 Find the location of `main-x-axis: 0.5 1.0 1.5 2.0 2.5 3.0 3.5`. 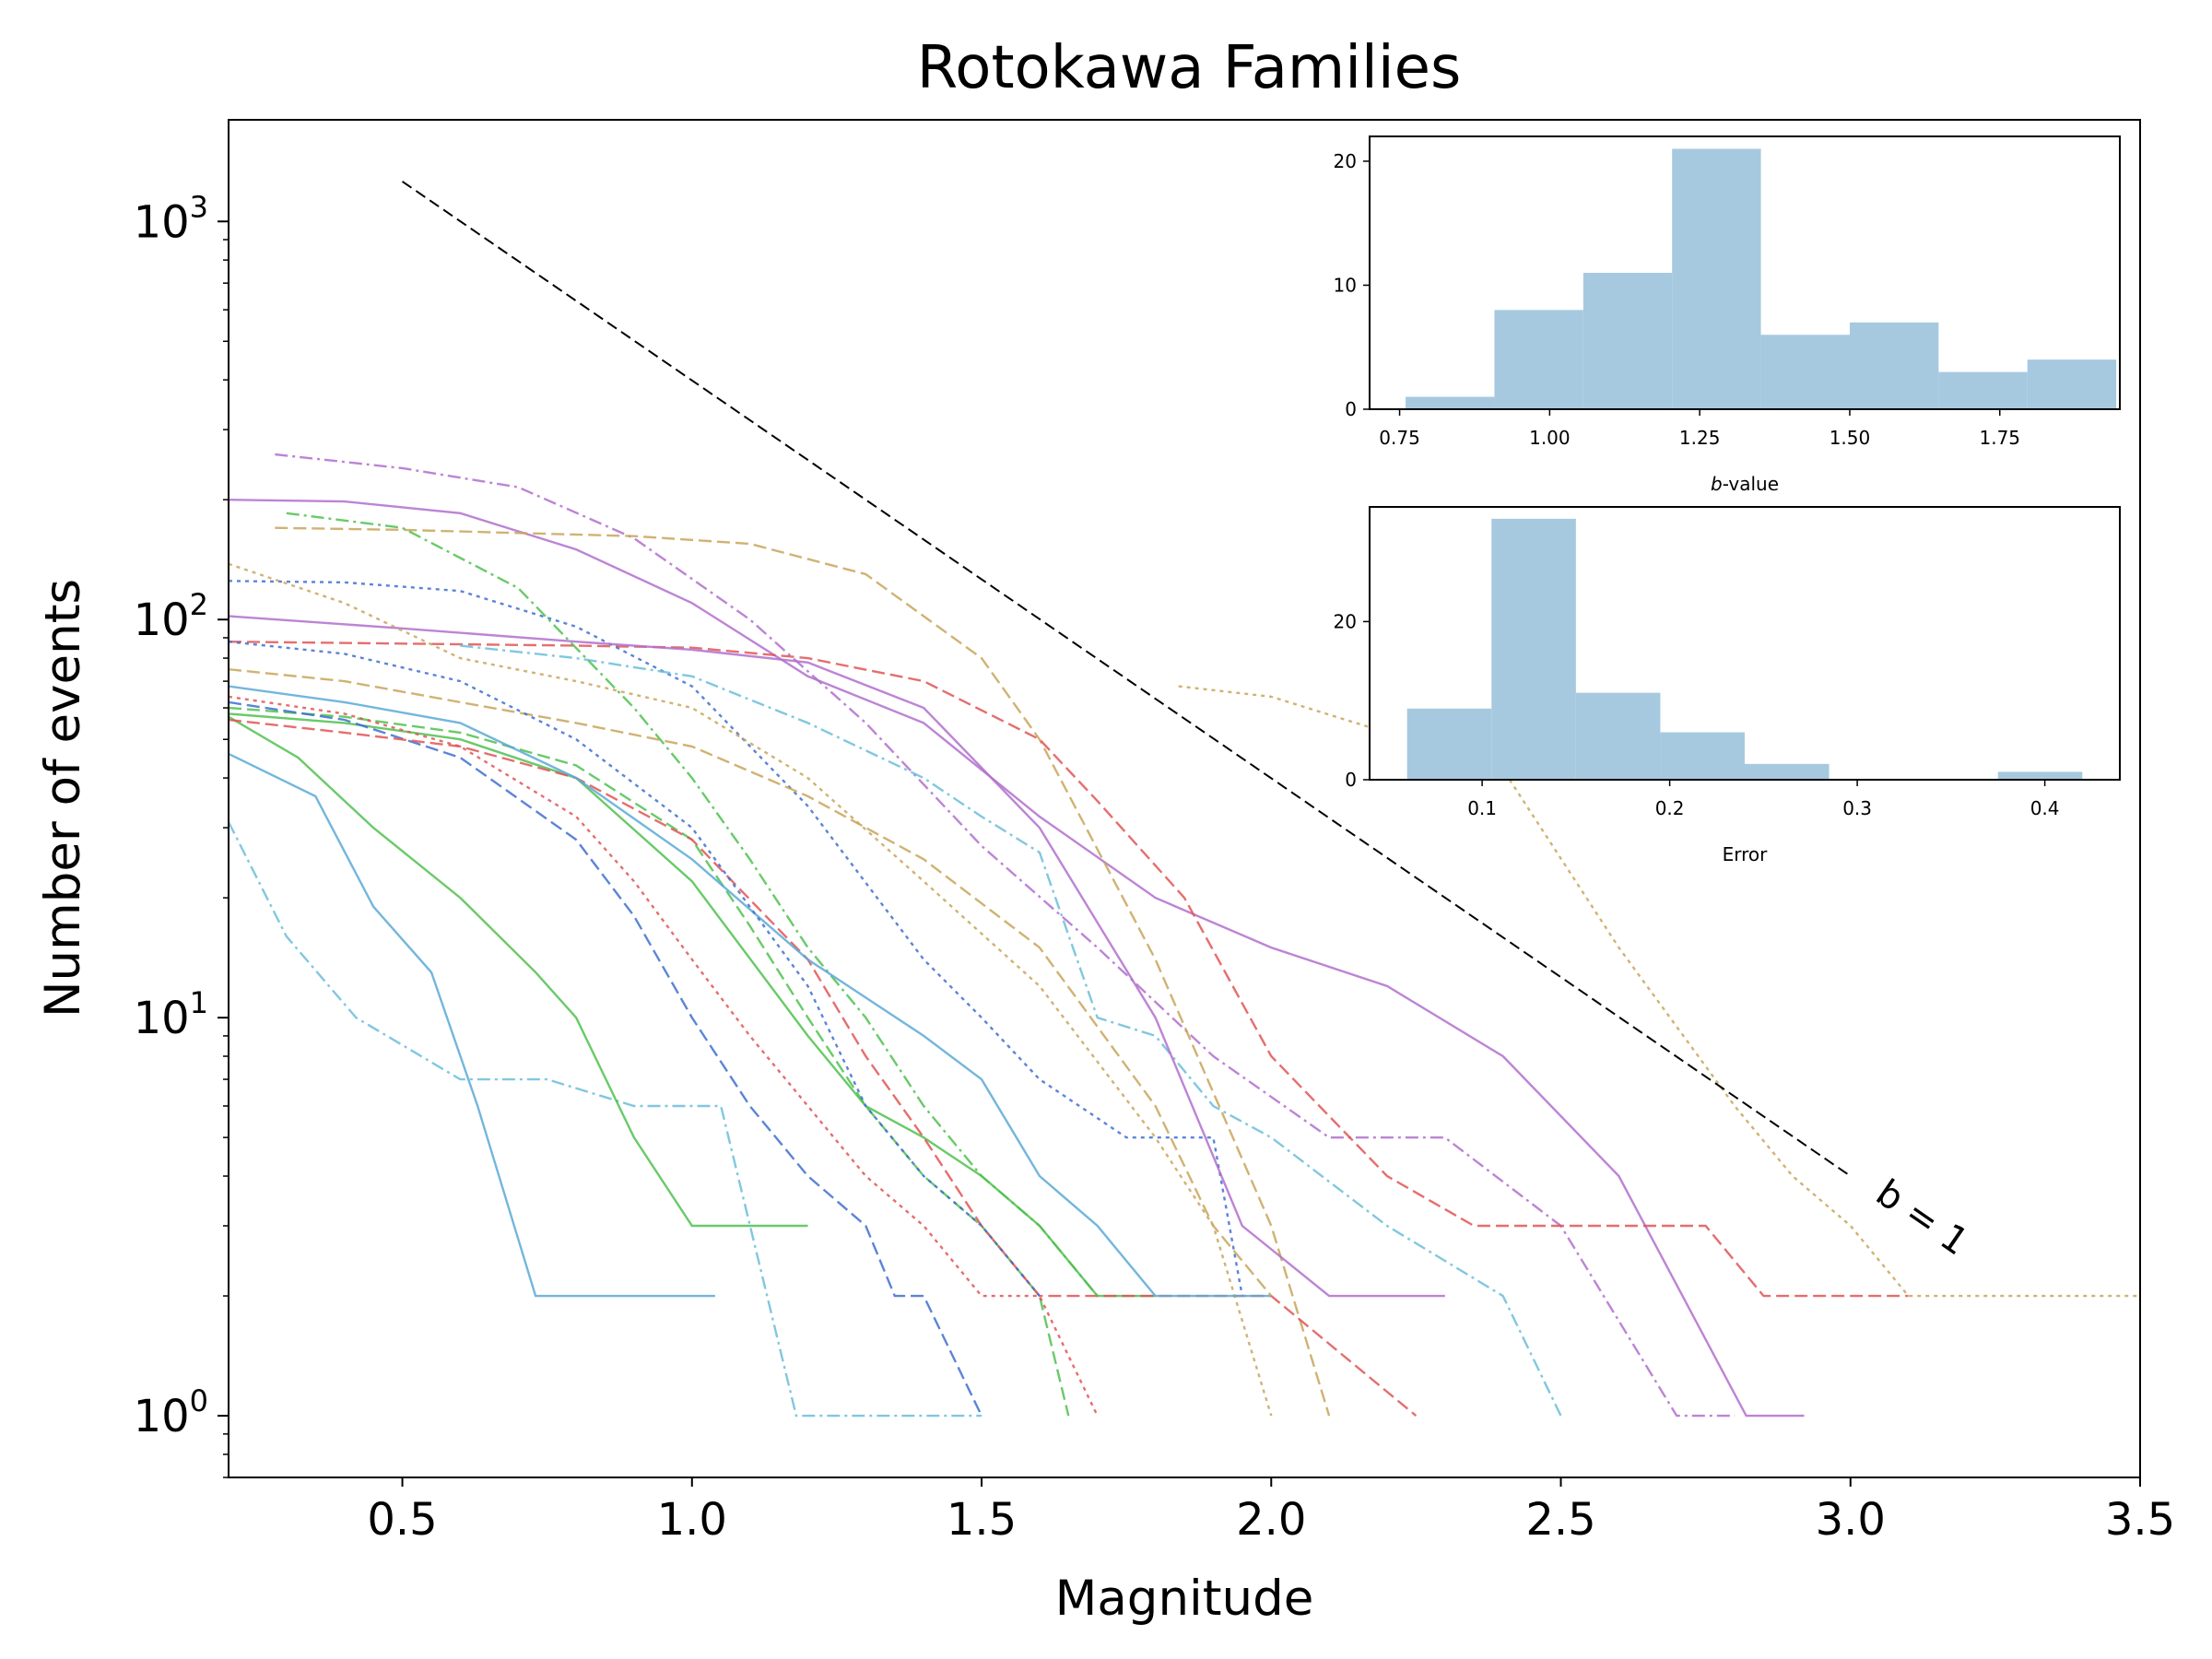

main-x-axis: 0.5 1.0 1.5 2.0 2.5 3.0 3.5 is located at coordinates (1271, 1511).